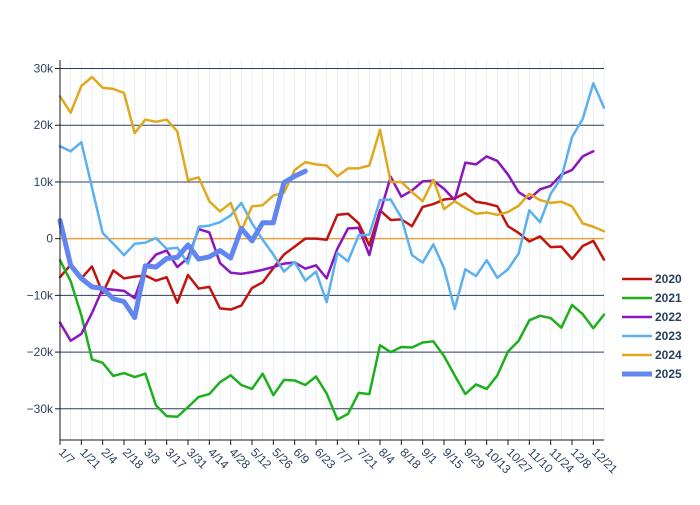 Image resolution: width=700 pixels, height=505 pixels. What do you see at coordinates (668, 279) in the screenshot?
I see `legend-label: 2020` at bounding box center [668, 279].